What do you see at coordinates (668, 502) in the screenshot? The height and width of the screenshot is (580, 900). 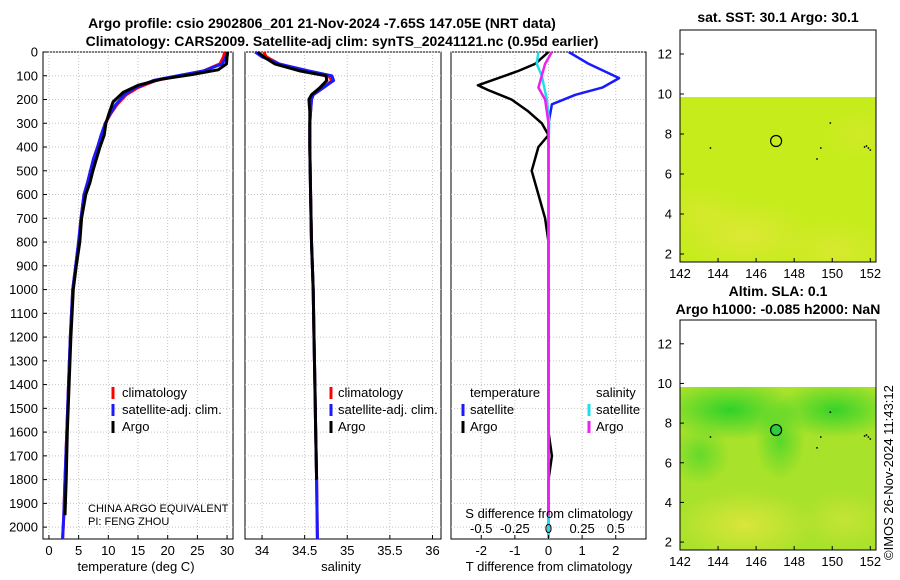 I see `sla-ytick-label: 4` at bounding box center [668, 502].